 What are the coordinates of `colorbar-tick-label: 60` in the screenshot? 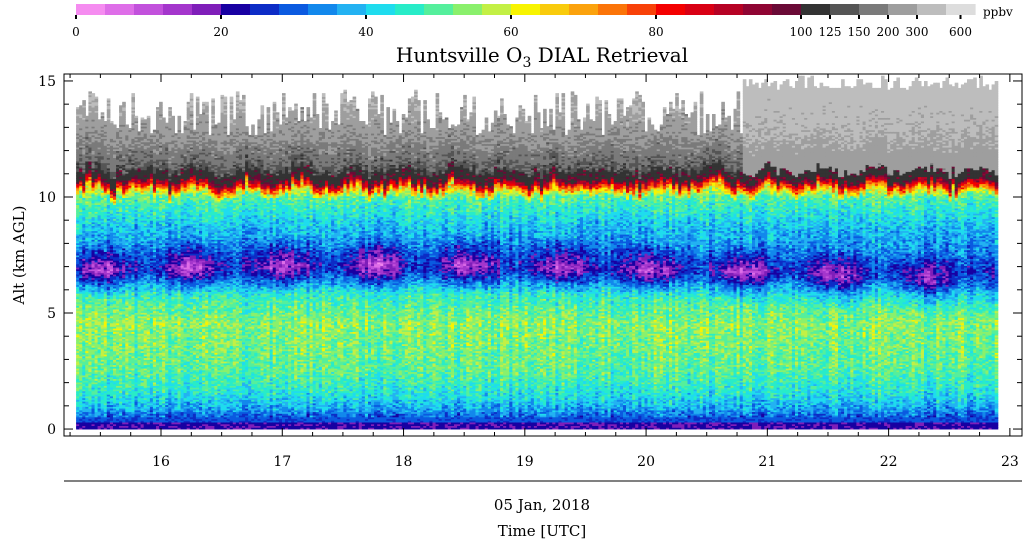 It's located at (510, 32).